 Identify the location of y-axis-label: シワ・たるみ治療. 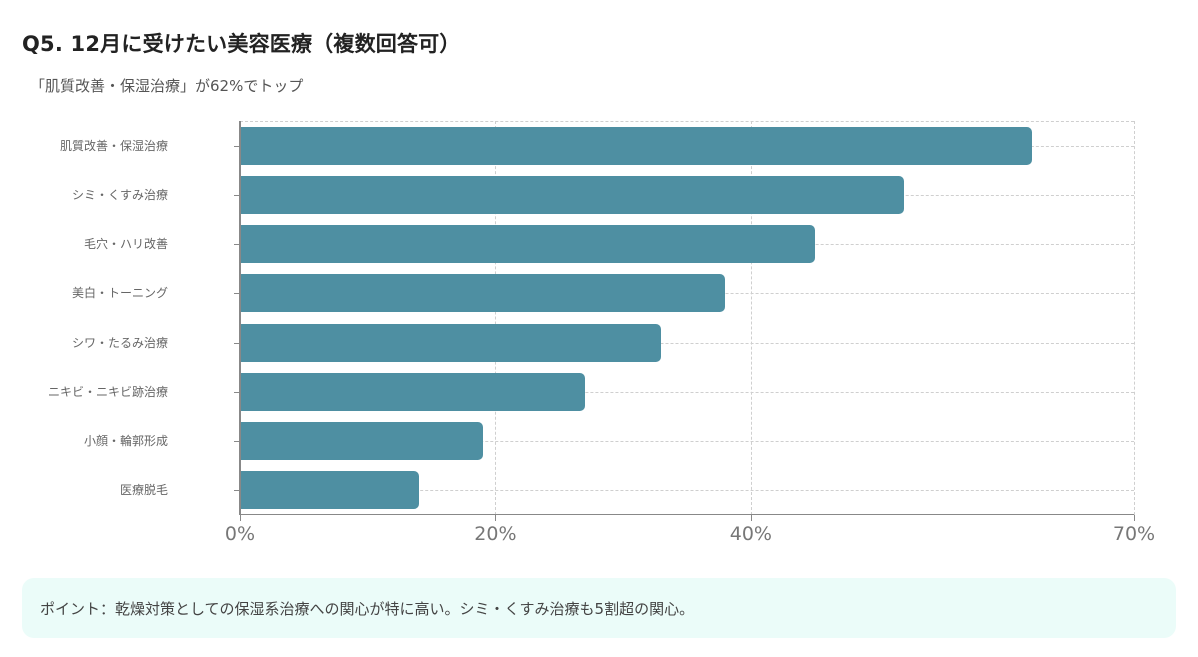
(119, 342).